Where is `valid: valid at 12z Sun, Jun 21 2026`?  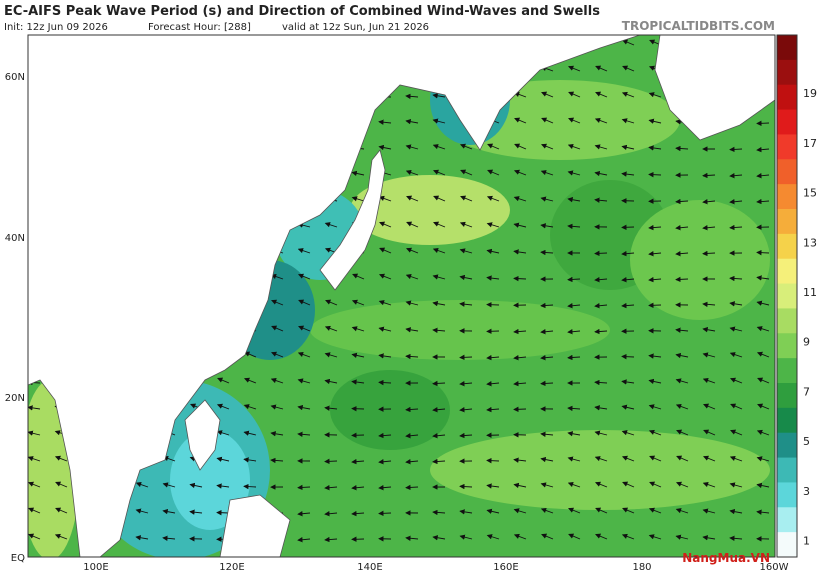 valid: valid at 12z Sun, Jun 21 2026 is located at coordinates (355, 27).